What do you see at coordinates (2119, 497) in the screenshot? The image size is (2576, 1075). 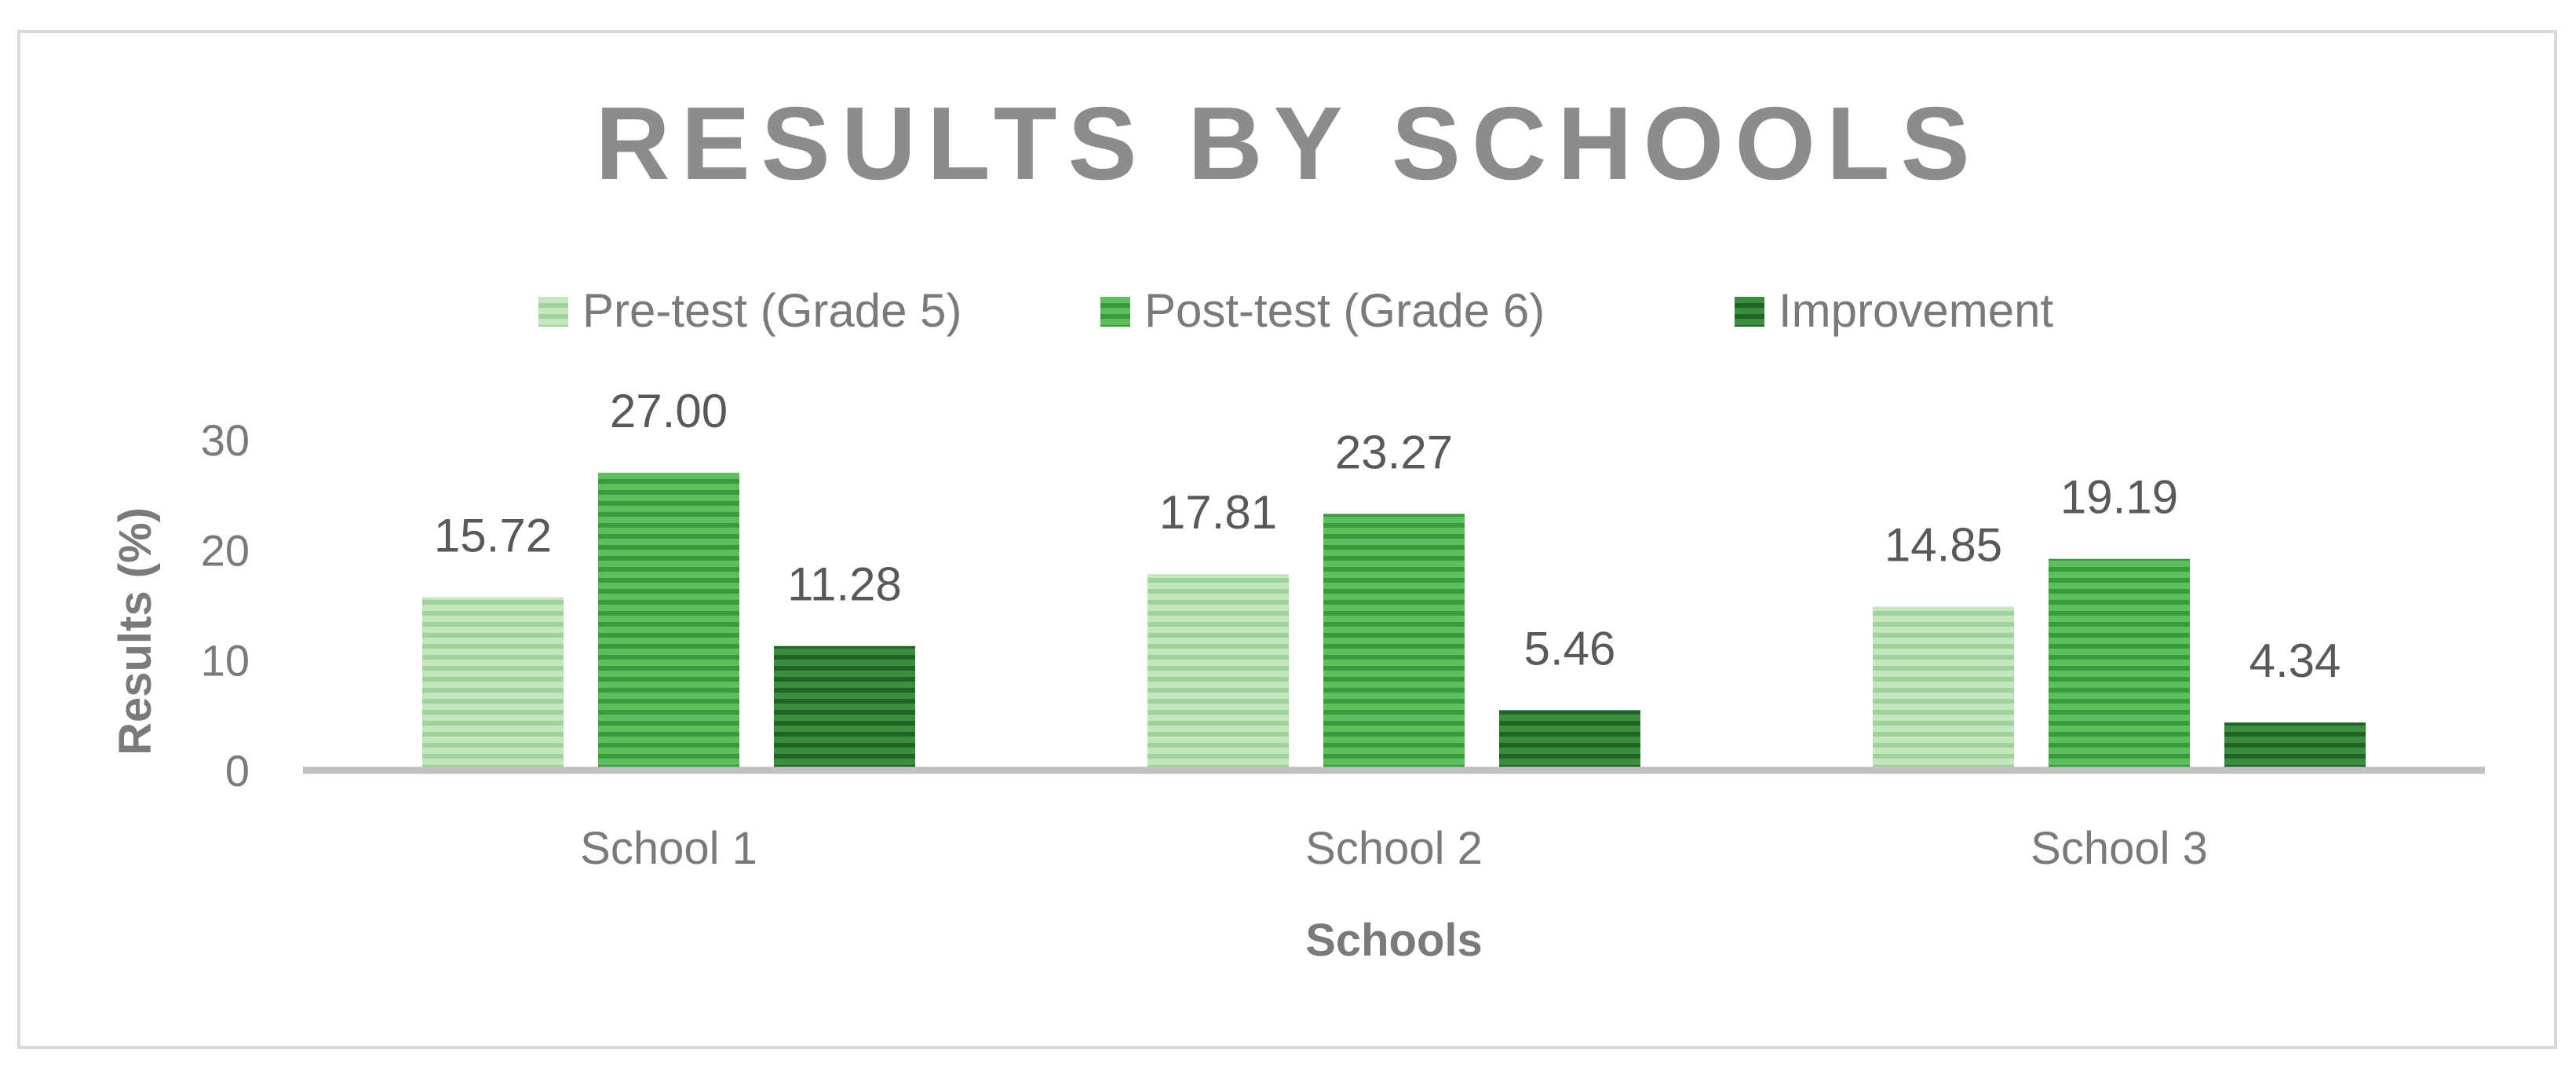 I see `data-label: 19.19` at bounding box center [2119, 497].